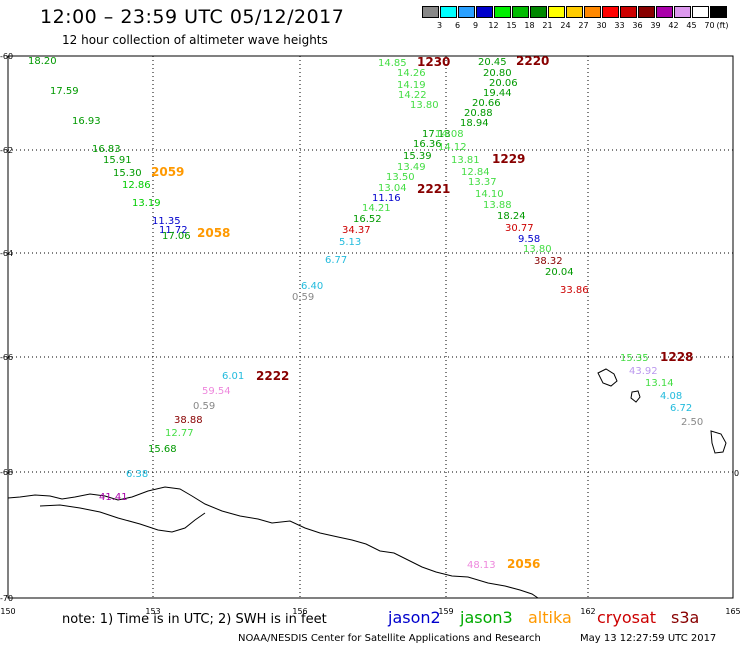  Describe the element at coordinates (709, 25) in the screenshot. I see `scale-label: 70` at that location.